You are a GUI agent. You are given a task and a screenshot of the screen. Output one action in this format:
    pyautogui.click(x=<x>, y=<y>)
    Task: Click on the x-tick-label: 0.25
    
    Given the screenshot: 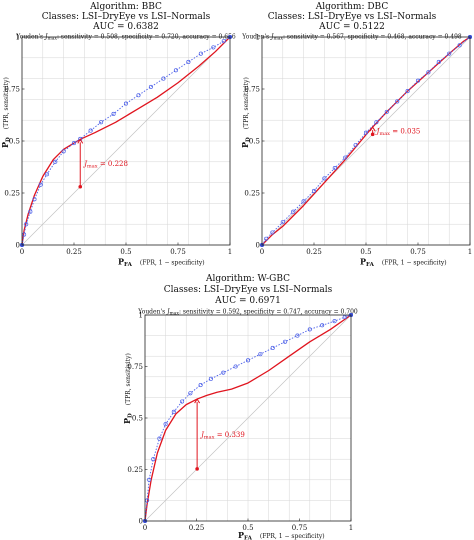 What is the action you would take?
    pyautogui.click(x=197, y=528)
    